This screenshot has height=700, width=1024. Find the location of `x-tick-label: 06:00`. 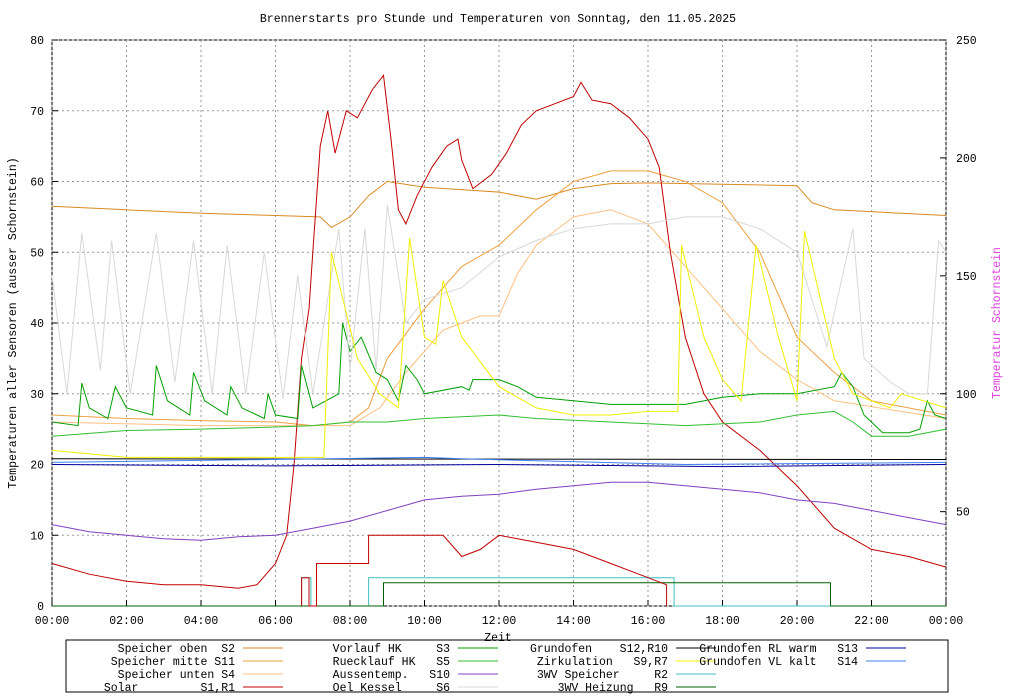

x-tick-label: 06:00 is located at coordinates (275, 621).